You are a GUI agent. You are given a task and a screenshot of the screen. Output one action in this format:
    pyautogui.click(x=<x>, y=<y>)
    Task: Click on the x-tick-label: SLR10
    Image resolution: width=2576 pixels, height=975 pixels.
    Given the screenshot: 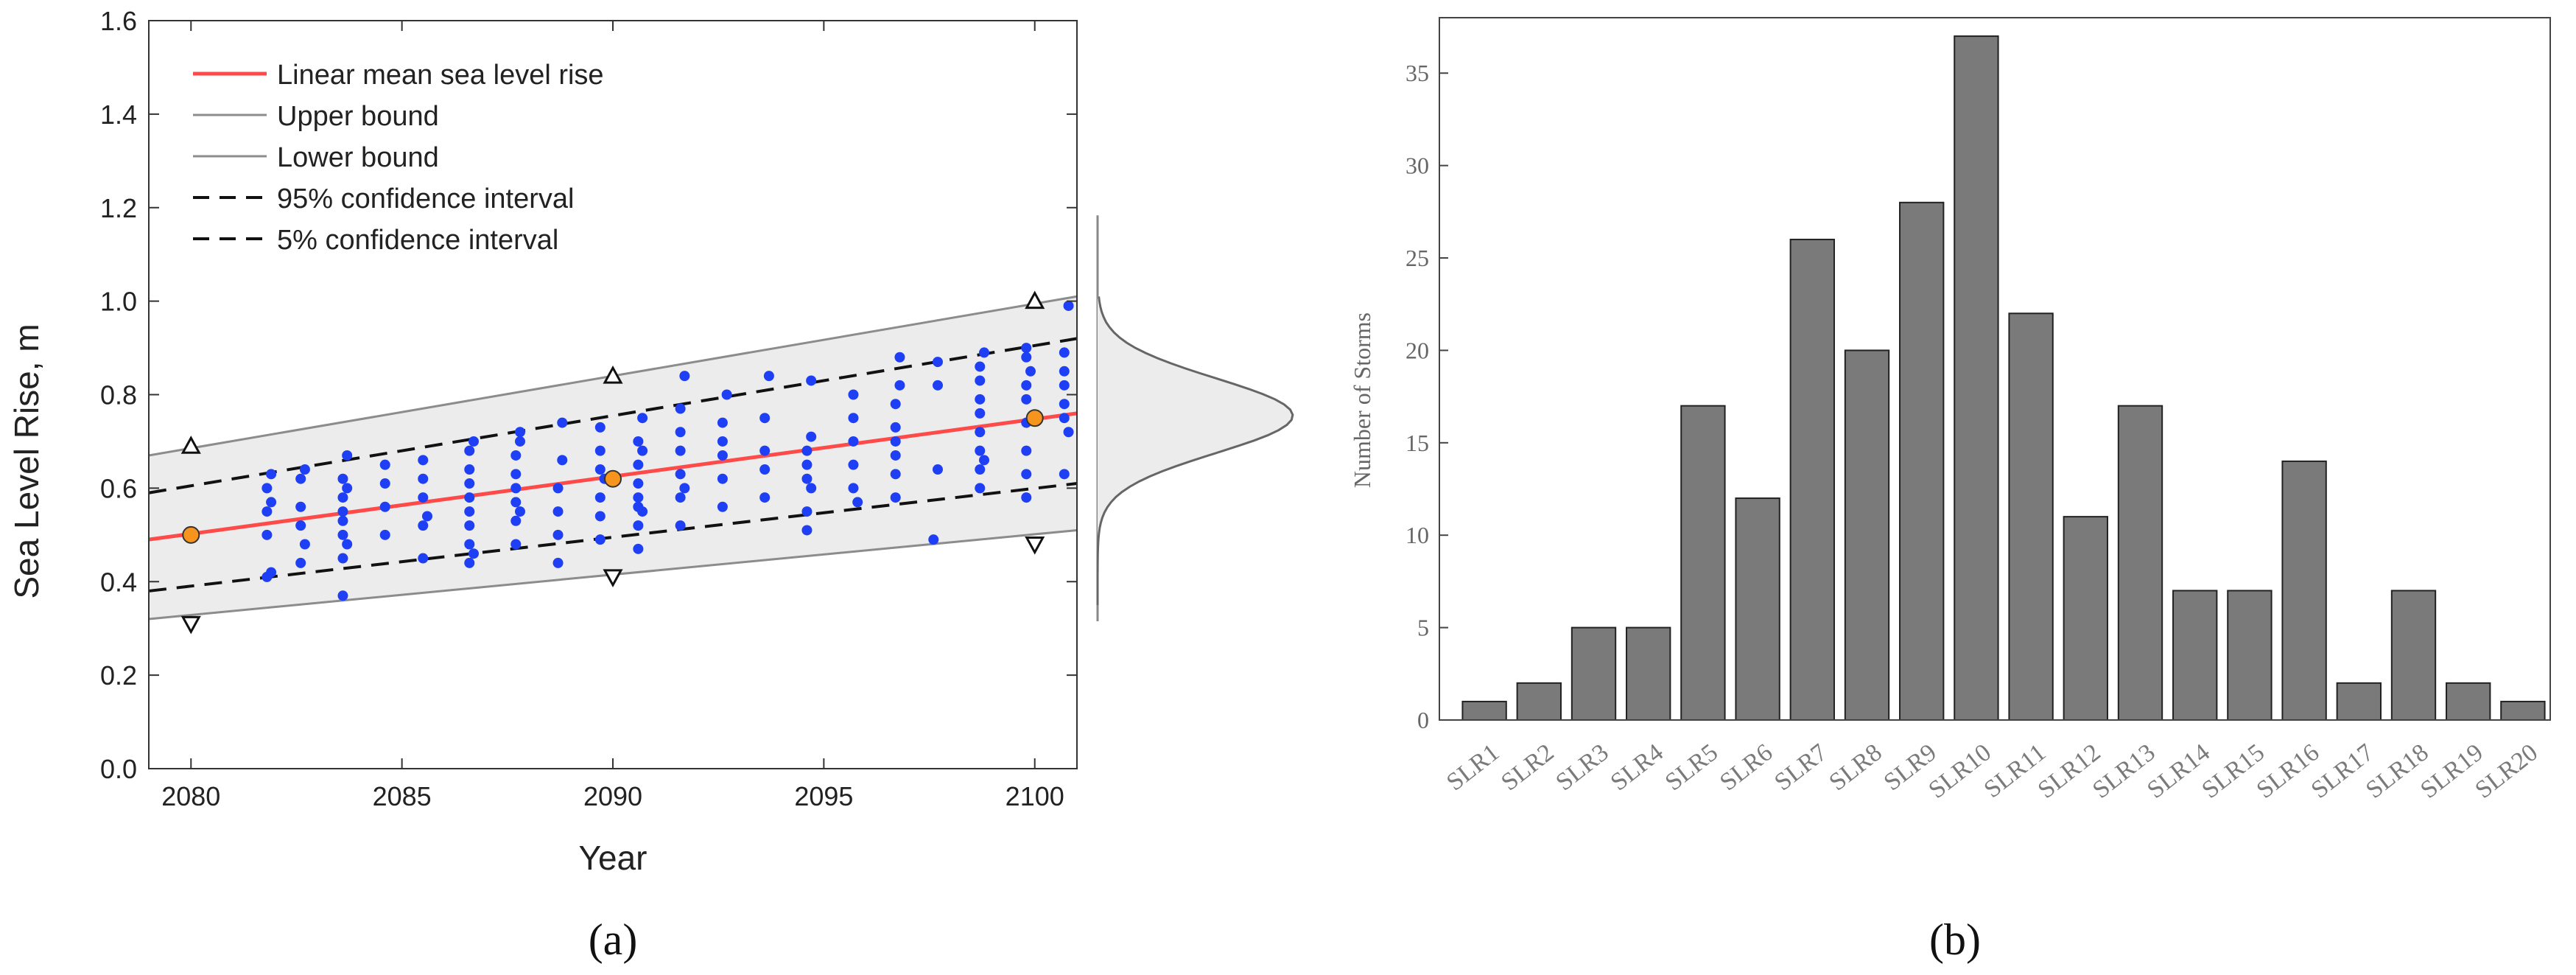 What is the action you would take?
    pyautogui.click(x=1959, y=770)
    